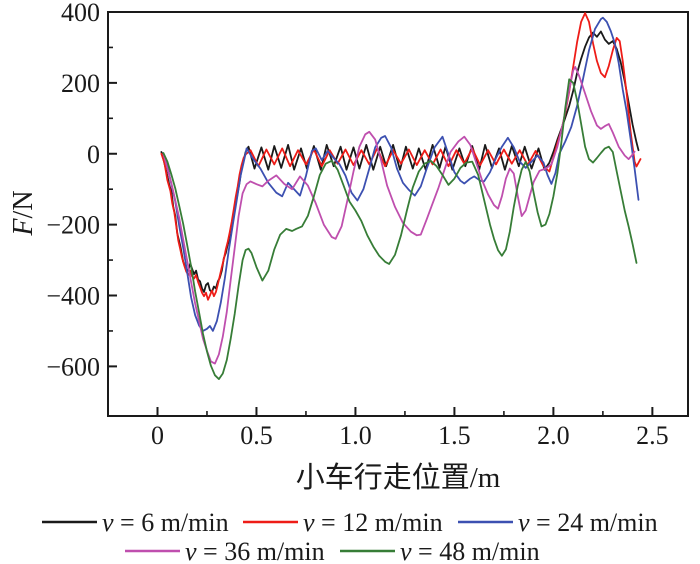  I want to click on legend-item-48: v = 48 m/min, so click(440, 550).